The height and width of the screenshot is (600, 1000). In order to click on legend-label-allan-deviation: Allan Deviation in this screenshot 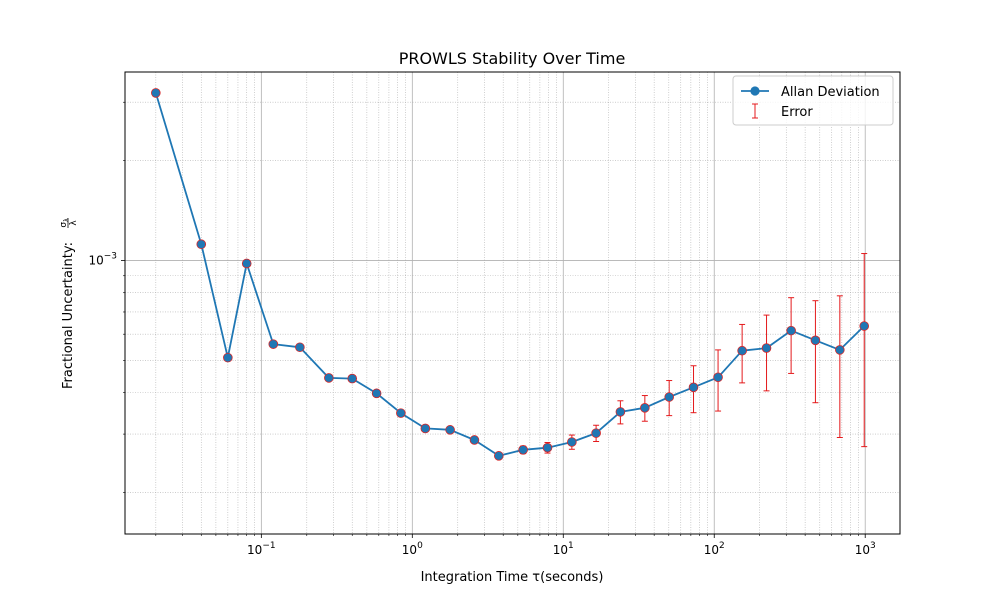, I will do `click(830, 92)`.